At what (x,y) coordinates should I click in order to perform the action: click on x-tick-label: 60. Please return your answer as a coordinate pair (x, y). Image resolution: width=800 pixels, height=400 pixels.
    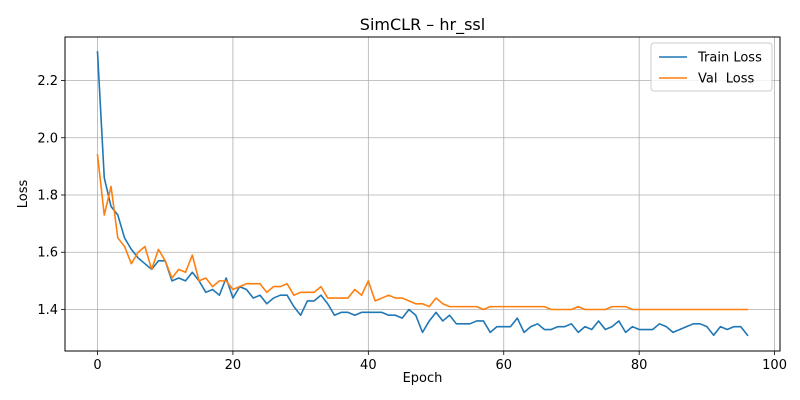
    Looking at the image, I should click on (503, 365).